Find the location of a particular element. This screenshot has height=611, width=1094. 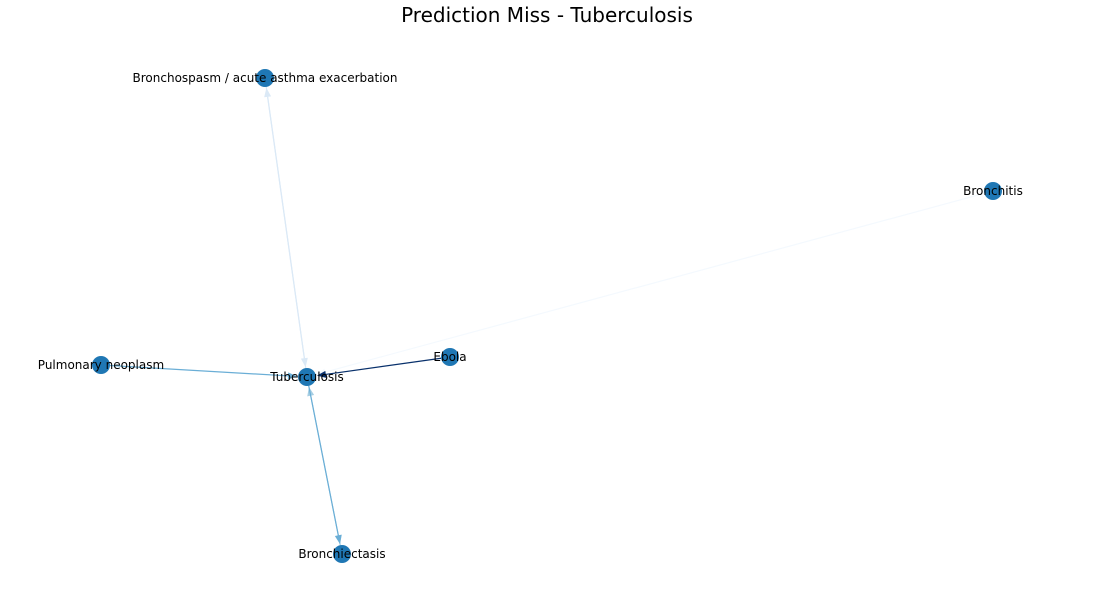

node-label-ebola: Ebola is located at coordinates (449, 357).